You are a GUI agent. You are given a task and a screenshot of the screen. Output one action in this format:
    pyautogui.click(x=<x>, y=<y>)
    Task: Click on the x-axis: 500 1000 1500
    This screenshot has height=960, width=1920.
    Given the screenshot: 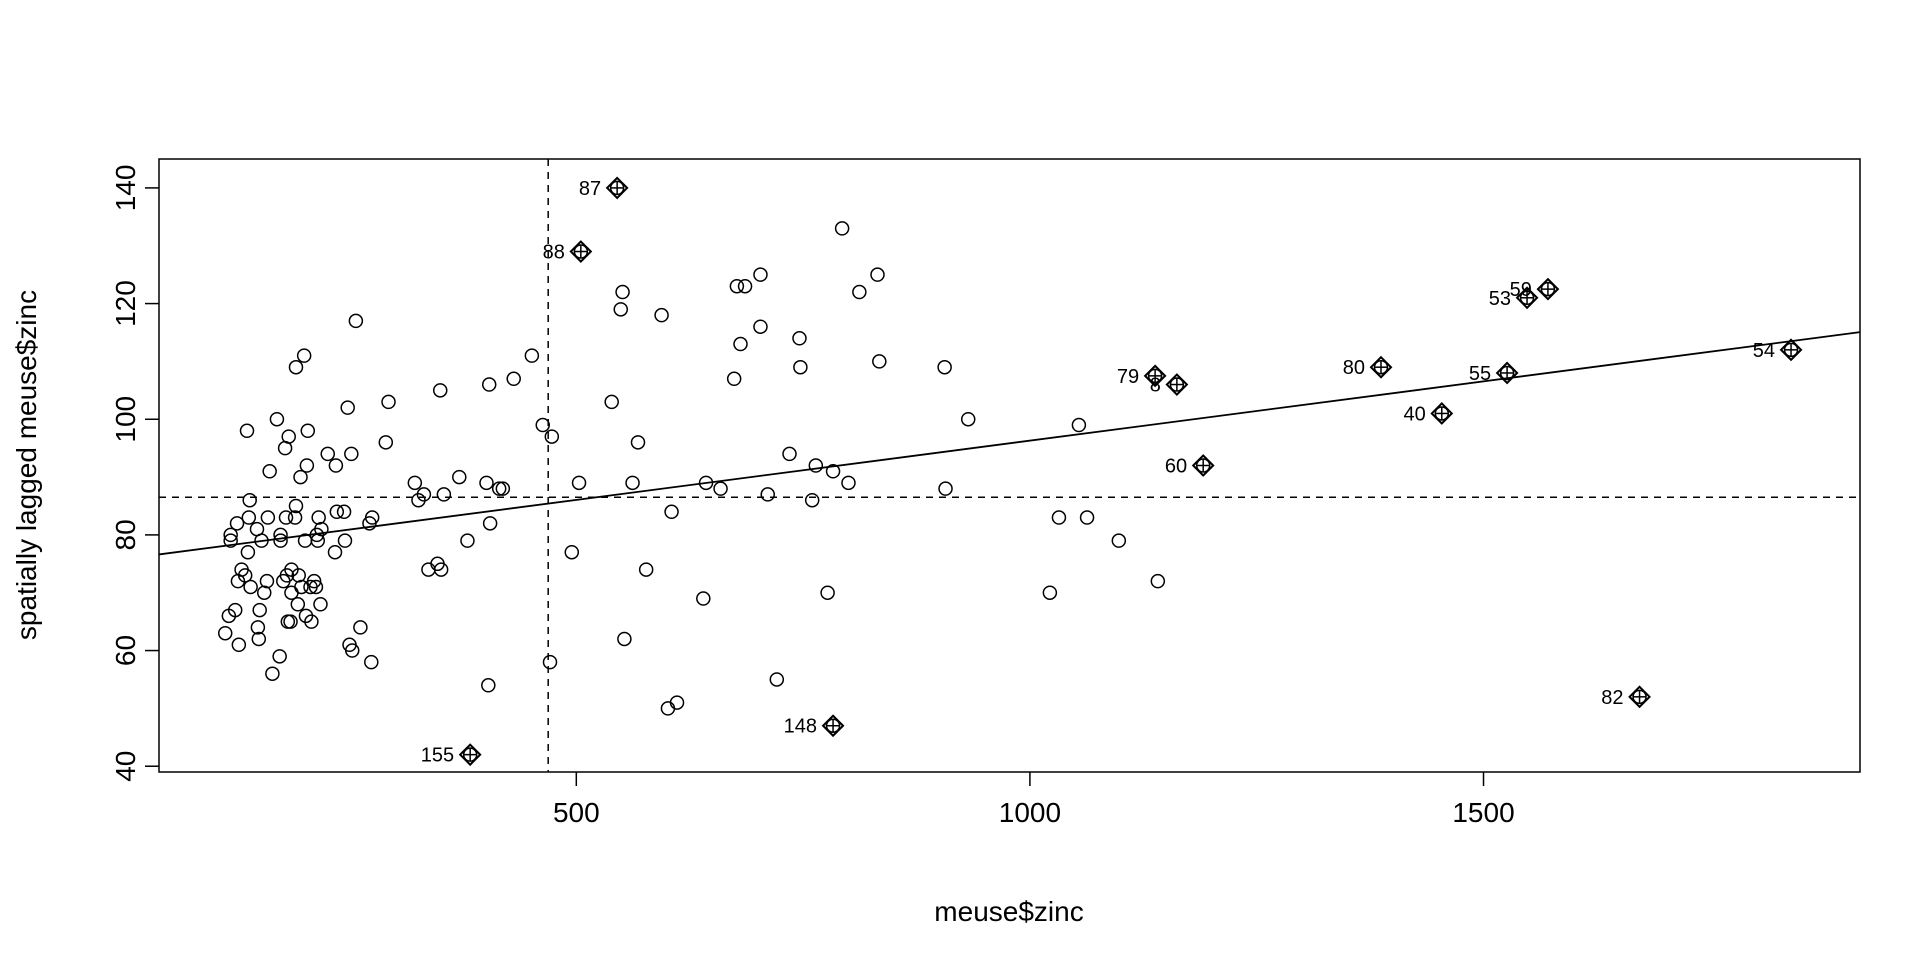 What is the action you would take?
    pyautogui.click(x=1034, y=800)
    